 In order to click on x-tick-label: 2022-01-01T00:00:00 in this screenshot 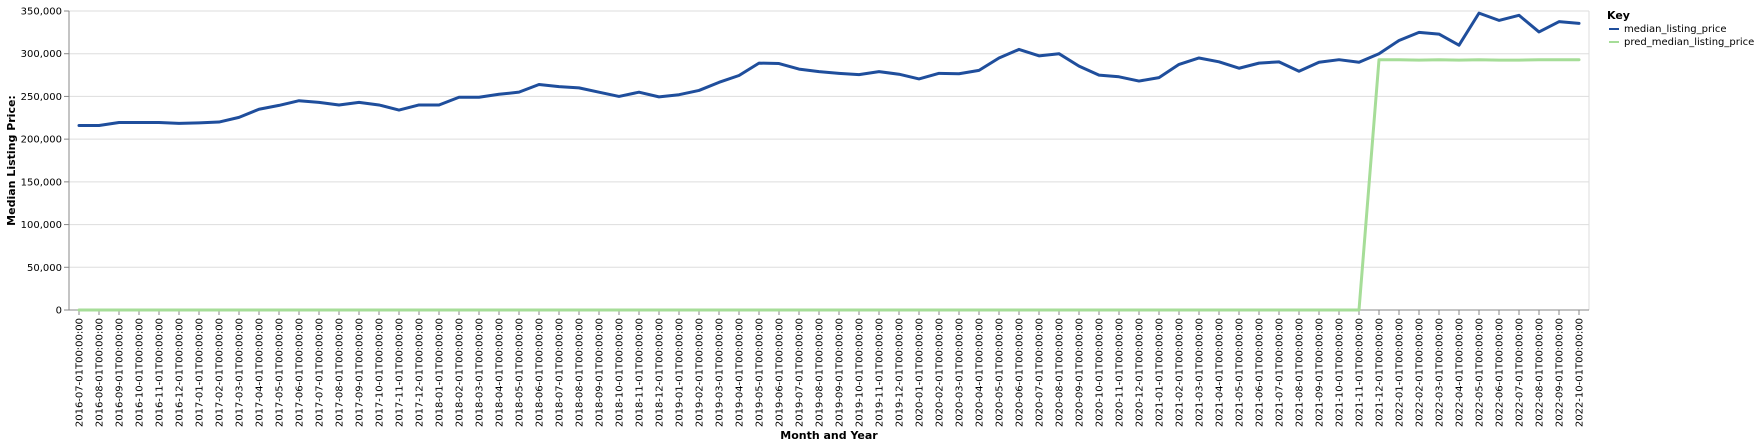, I will do `click(1400, 372)`.